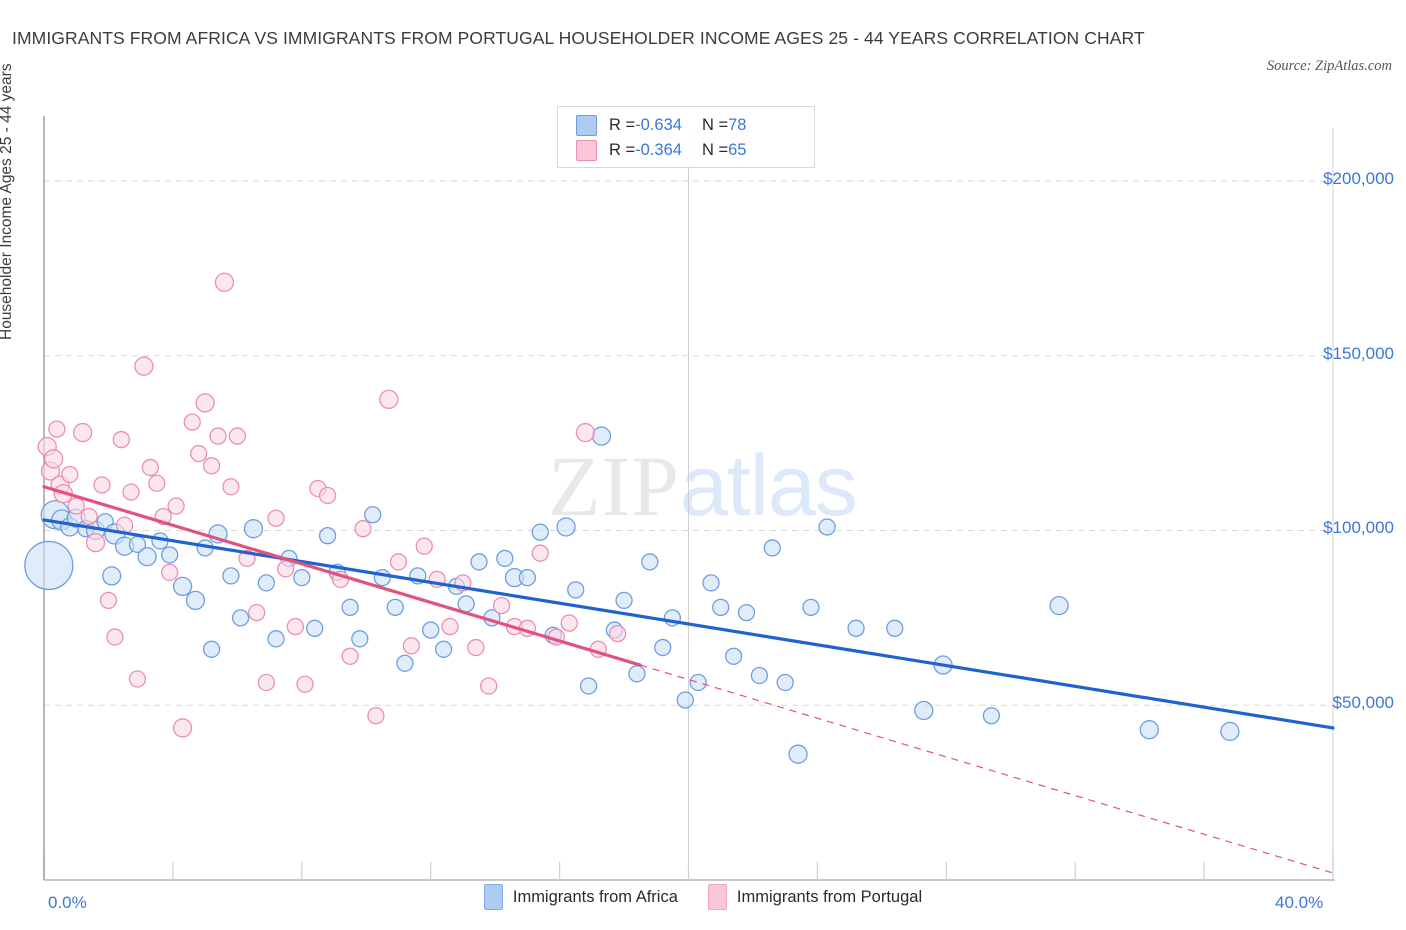 The width and height of the screenshot is (1406, 930). Describe the element at coordinates (580, 897) in the screenshot. I see `series-legend-item-africa: Immigrants from Africa` at that location.